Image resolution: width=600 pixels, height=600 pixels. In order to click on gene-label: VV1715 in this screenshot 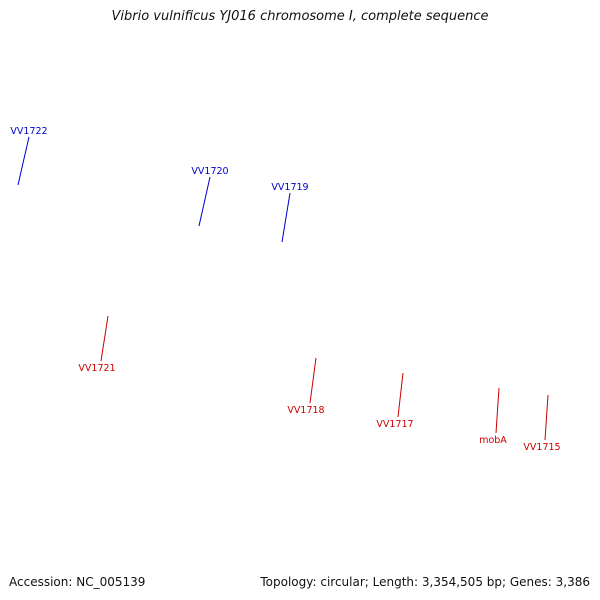, I will do `click(541, 447)`.